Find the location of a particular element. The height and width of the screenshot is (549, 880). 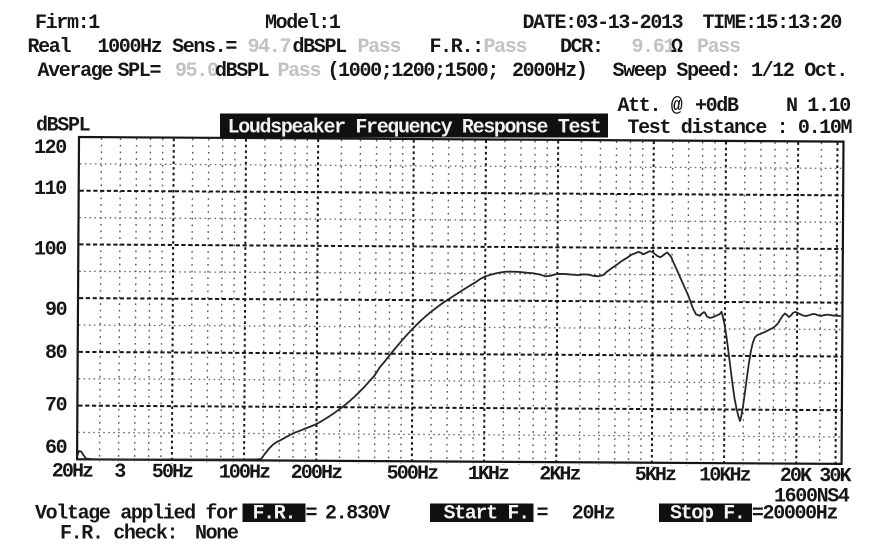

svg-text: 500Hz is located at coordinates (413, 473).